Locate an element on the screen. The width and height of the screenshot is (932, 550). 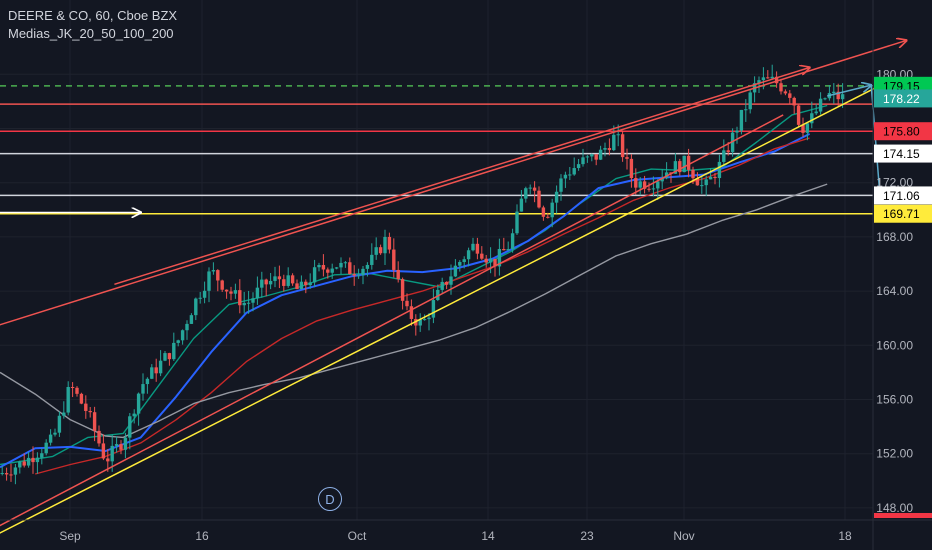
x-tick-label: 23 is located at coordinates (587, 536).